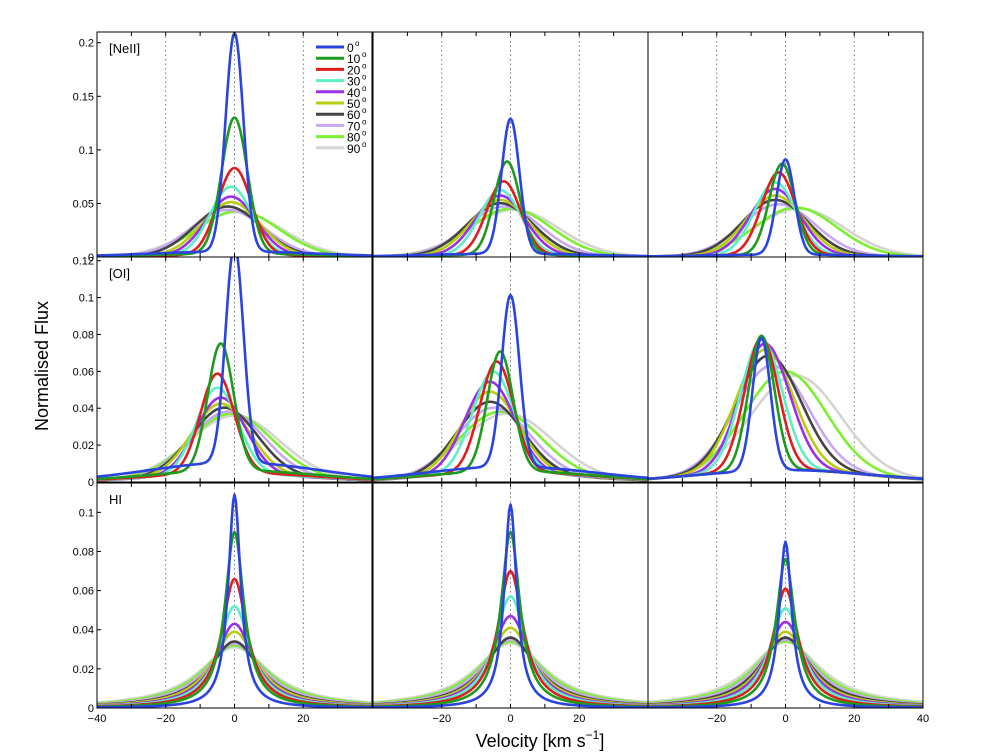 This screenshot has height=756, width=981. Describe the element at coordinates (341, 125) in the screenshot. I see `legend-entry: 70 o` at that location.